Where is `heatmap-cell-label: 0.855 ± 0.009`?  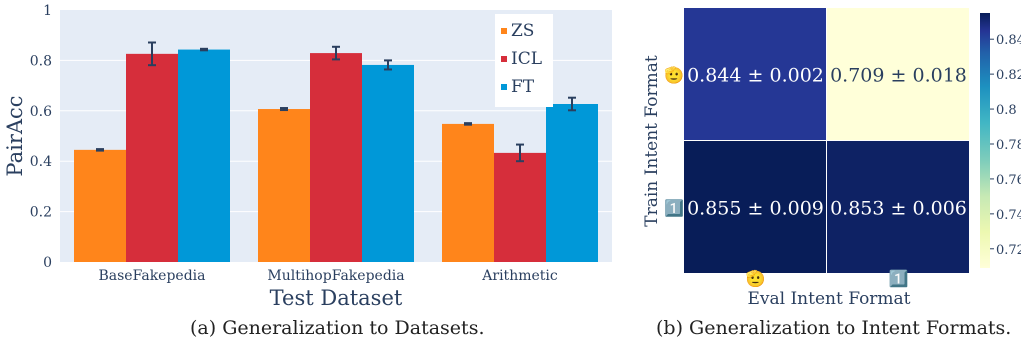
heatmap-cell-label: 0.855 ± 0.009 is located at coordinates (755, 209).